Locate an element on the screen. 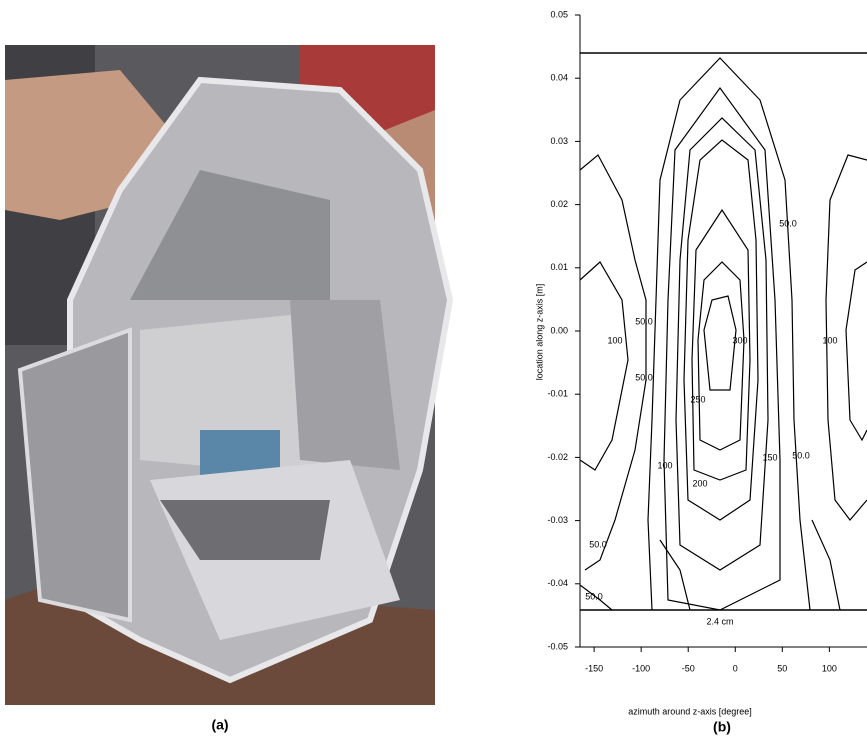 Image resolution: width=867 pixels, height=740 pixels. y-tick-label: 0.01 is located at coordinates (559, 267).